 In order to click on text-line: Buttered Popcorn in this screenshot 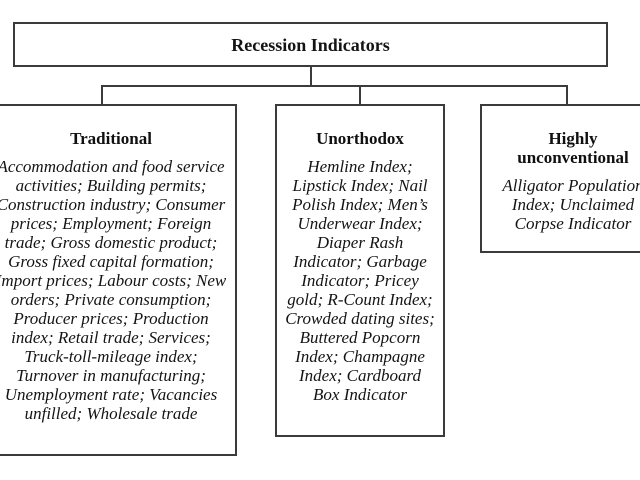, I will do `click(360, 337)`.